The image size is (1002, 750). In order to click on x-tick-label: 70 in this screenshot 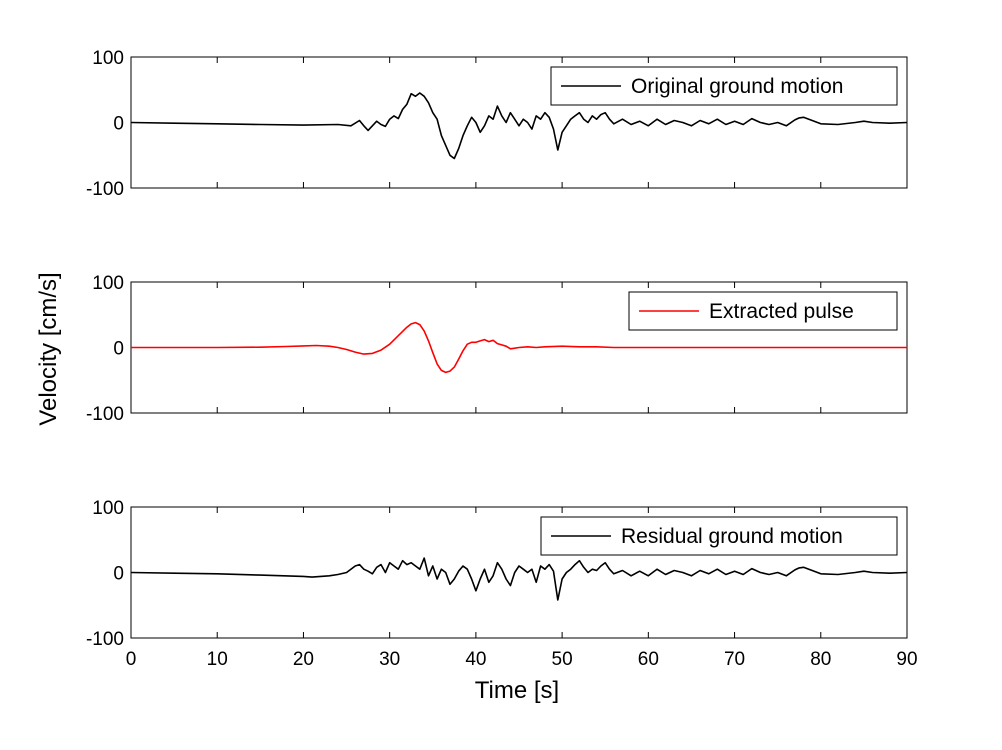, I will do `click(734, 659)`.